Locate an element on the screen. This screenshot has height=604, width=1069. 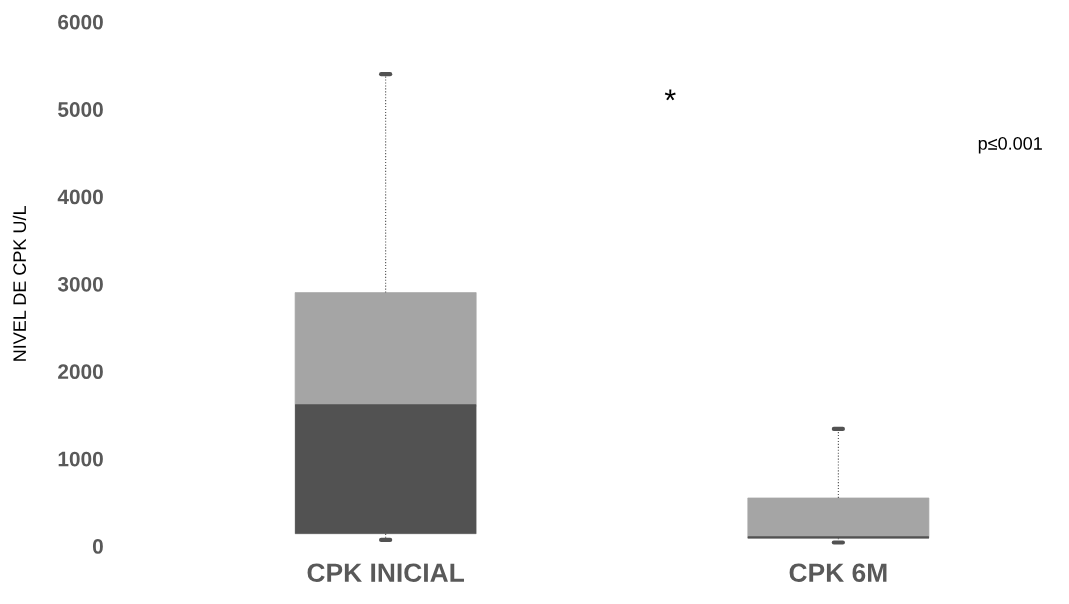
annotation: * is located at coordinates (670, 95).